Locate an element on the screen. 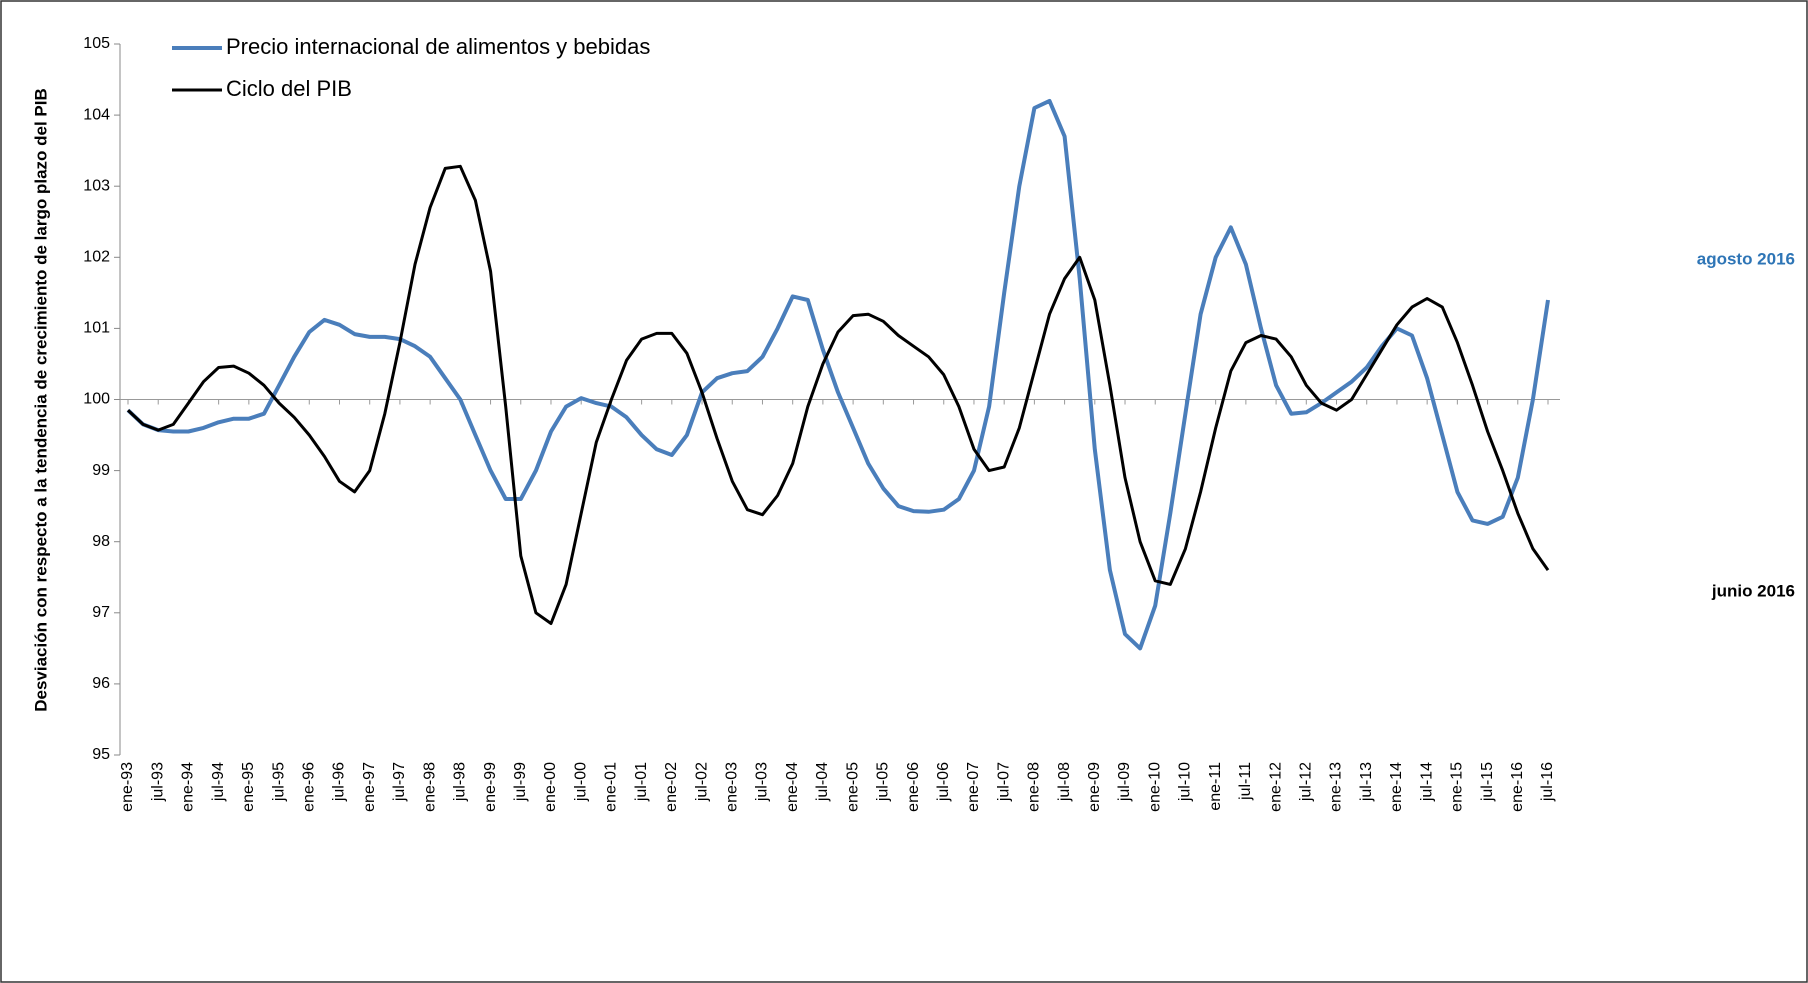 The image size is (1808, 983). x-tick-label: ene-93 is located at coordinates (127, 787).